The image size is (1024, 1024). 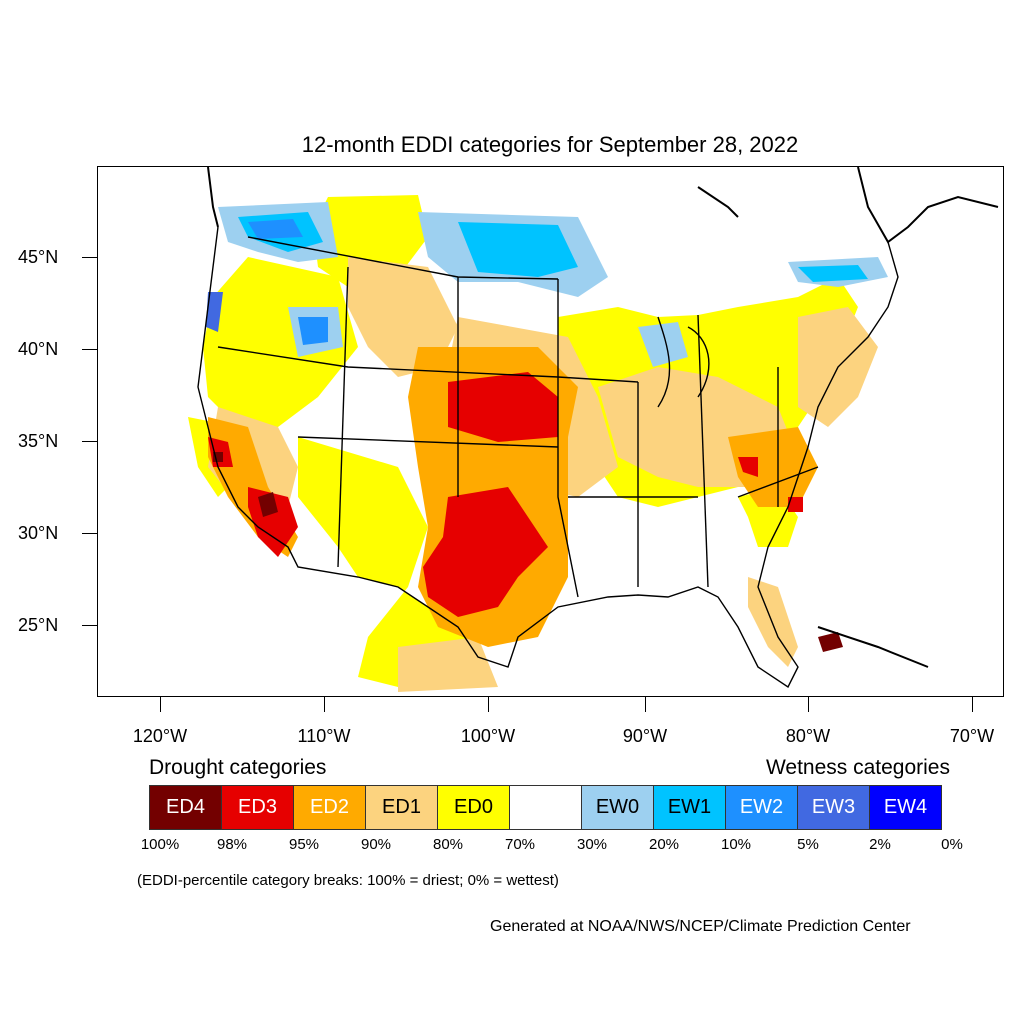 I want to click on lon-label-120w: 120°W, so click(x=160, y=736).